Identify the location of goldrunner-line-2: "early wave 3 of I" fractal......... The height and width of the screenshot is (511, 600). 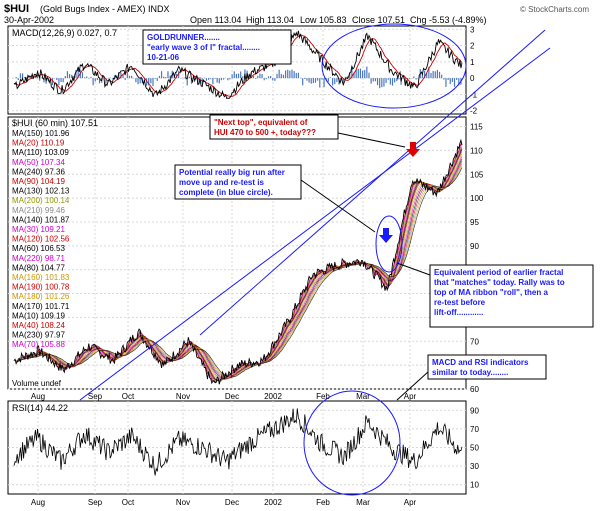
(203, 47).